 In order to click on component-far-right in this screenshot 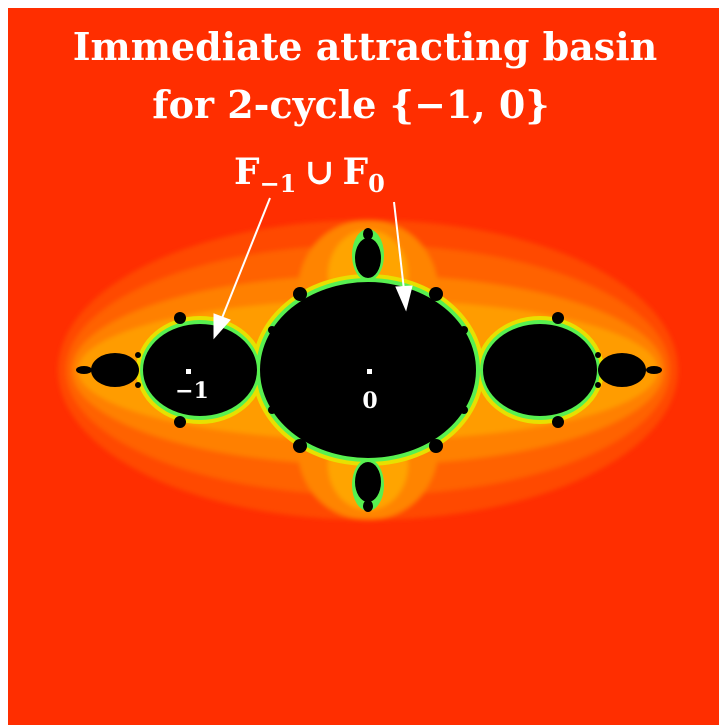, I will do `click(622, 370)`.